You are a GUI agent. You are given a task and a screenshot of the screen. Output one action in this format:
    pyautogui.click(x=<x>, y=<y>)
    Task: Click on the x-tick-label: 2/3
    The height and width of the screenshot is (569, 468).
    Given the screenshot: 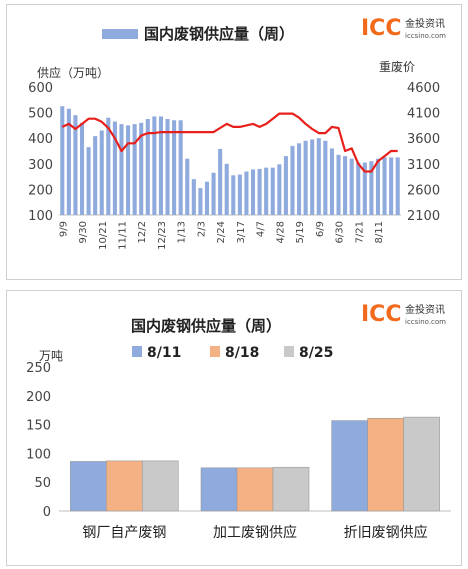 What is the action you would take?
    pyautogui.click(x=201, y=229)
    